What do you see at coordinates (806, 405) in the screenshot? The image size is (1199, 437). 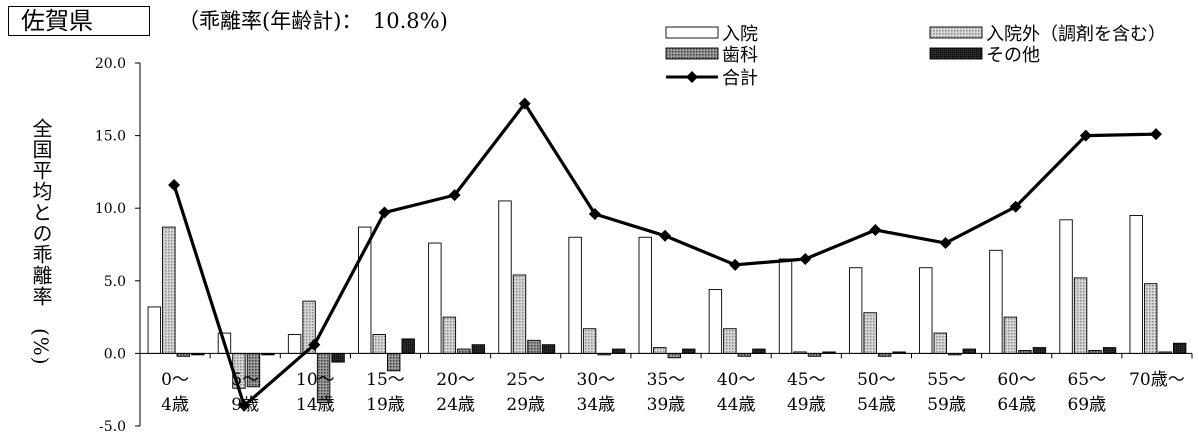 I see `x-tick-label: 49歳` at bounding box center [806, 405].